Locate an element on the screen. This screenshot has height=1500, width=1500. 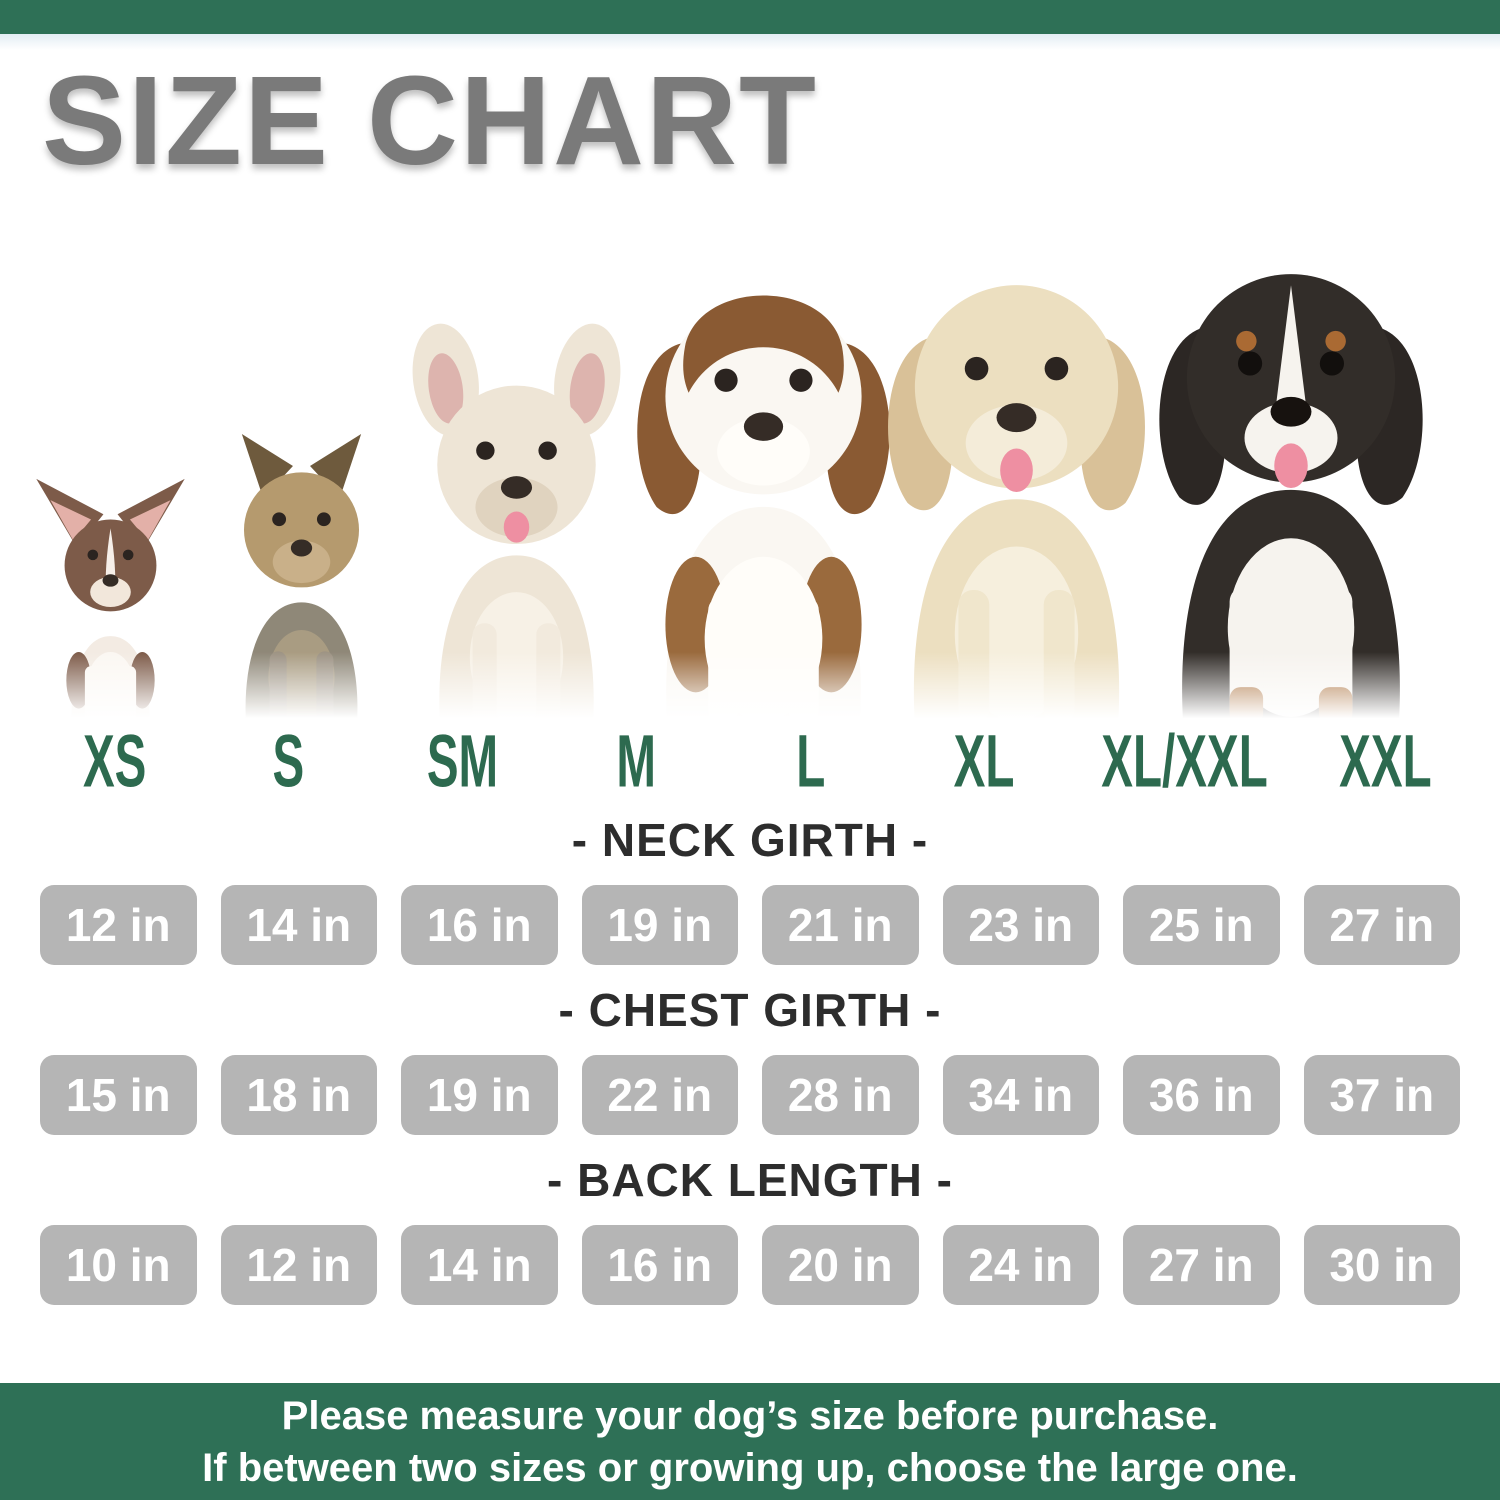
measurement-pill: 22 in is located at coordinates (659, 1095).